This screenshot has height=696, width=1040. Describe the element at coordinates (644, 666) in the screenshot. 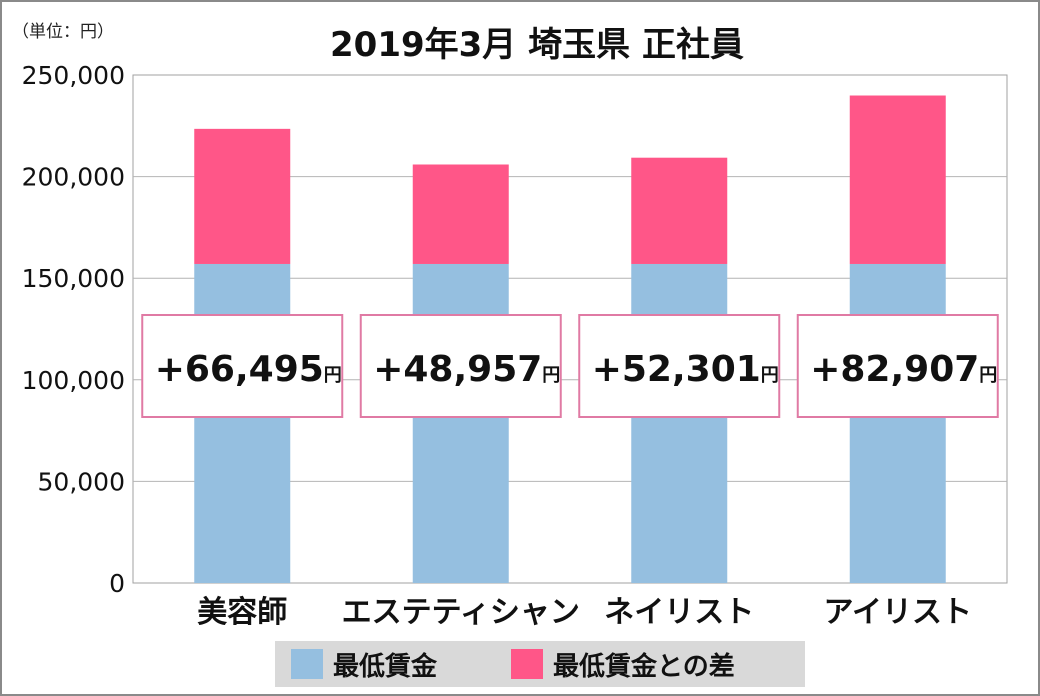

I see `legend-item-difference: 最低賃金との差` at that location.